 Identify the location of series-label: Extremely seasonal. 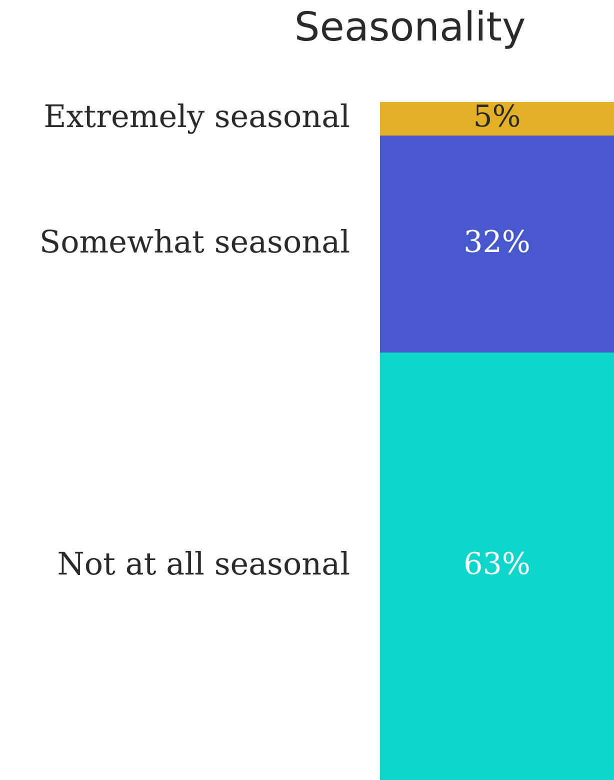
(197, 116).